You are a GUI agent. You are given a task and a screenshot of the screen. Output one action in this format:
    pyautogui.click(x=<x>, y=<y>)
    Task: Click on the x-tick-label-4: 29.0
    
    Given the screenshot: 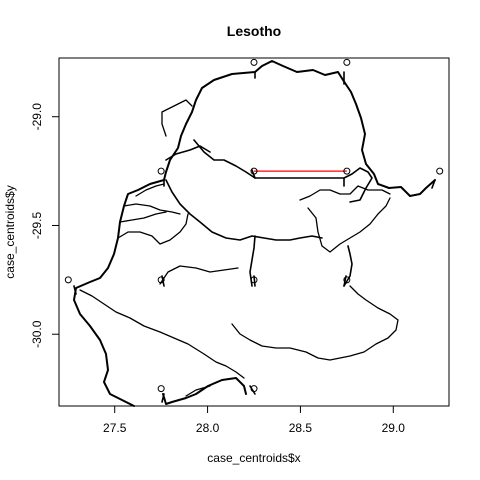 What is the action you would take?
    pyautogui.click(x=394, y=428)
    